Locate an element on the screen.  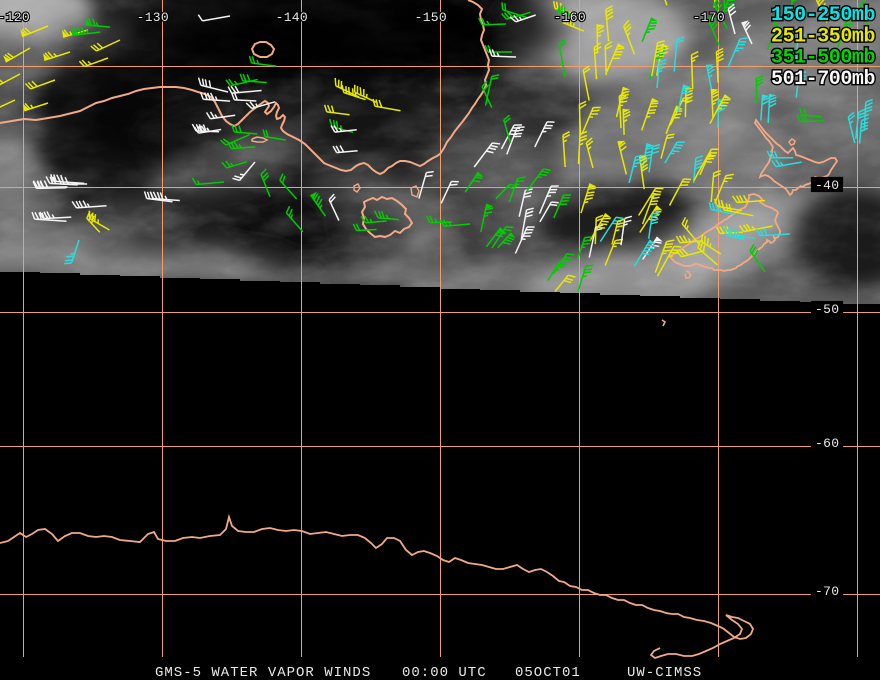
svg-text: 00:00 UTC is located at coordinates (444, 672).